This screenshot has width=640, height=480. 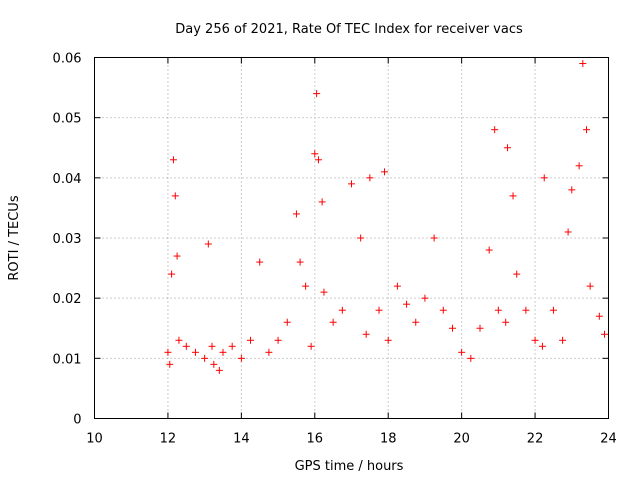 What do you see at coordinates (67, 179) in the screenshot?
I see `y-tick-label: 0.04` at bounding box center [67, 179].